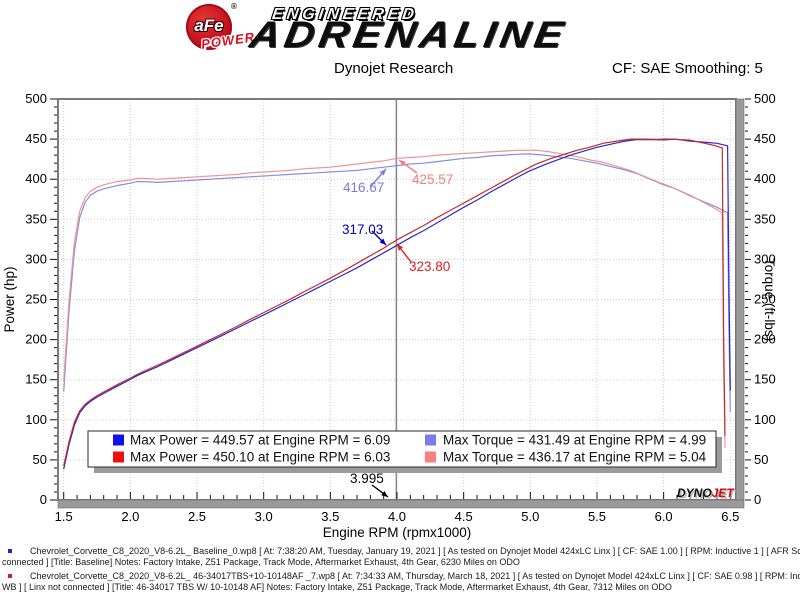 This screenshot has height=600, width=800. I want to click on svg-text: 5.0, so click(530, 516).